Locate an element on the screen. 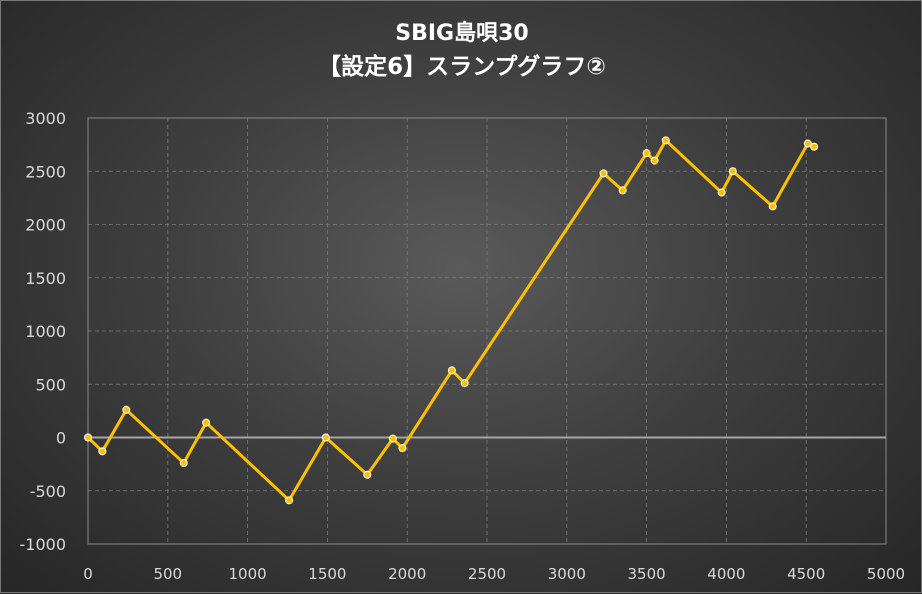  y-tick-label: 3000 is located at coordinates (45, 118).